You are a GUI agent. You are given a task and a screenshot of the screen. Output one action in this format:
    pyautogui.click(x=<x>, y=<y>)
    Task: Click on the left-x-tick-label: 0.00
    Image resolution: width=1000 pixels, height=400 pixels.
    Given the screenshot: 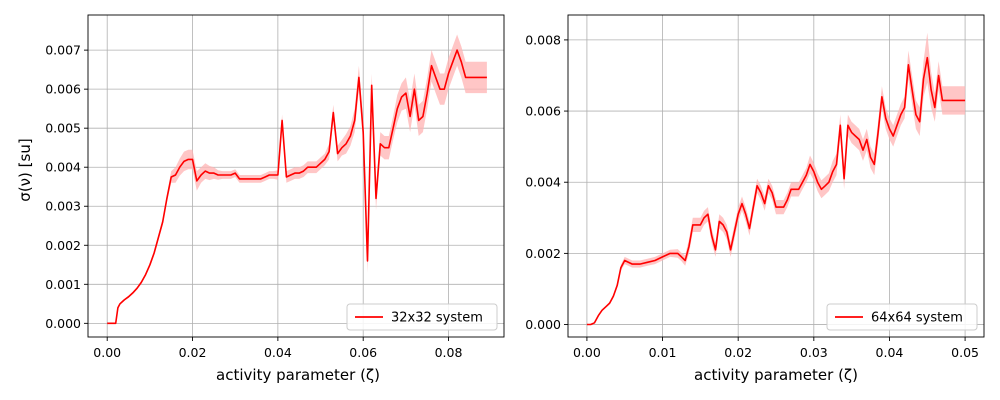 What is the action you would take?
    pyautogui.click(x=107, y=352)
    